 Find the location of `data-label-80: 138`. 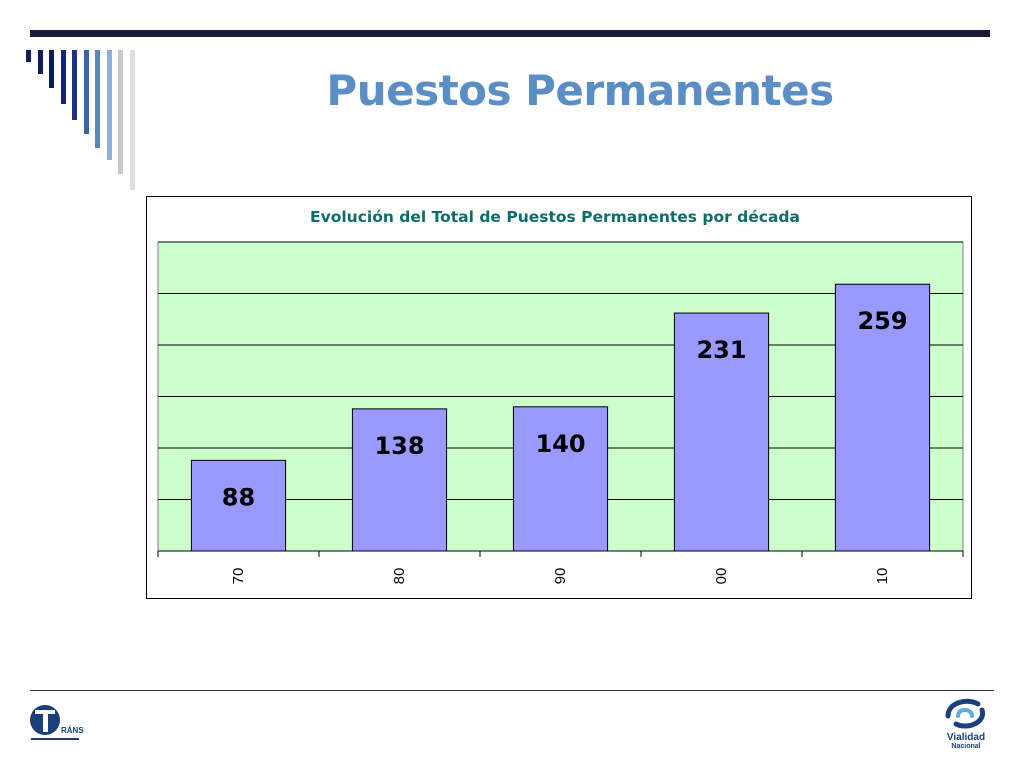

data-label-80: 138 is located at coordinates (399, 446).